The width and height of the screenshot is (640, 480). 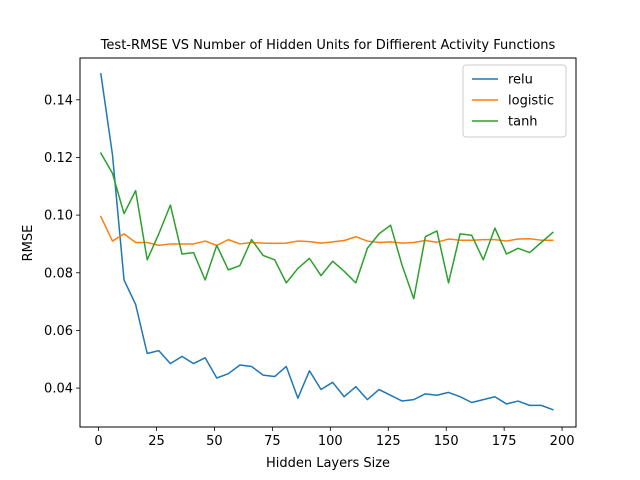 I want to click on y-axis-label: RMSE, so click(x=28, y=243).